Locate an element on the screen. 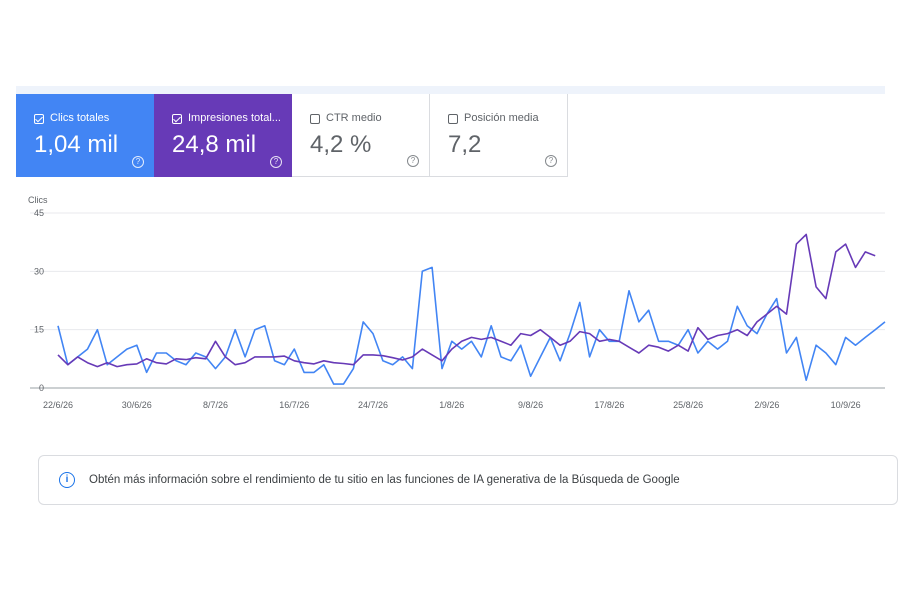 The image size is (900, 600). x-tick-label: 16/7/26 is located at coordinates (294, 405).